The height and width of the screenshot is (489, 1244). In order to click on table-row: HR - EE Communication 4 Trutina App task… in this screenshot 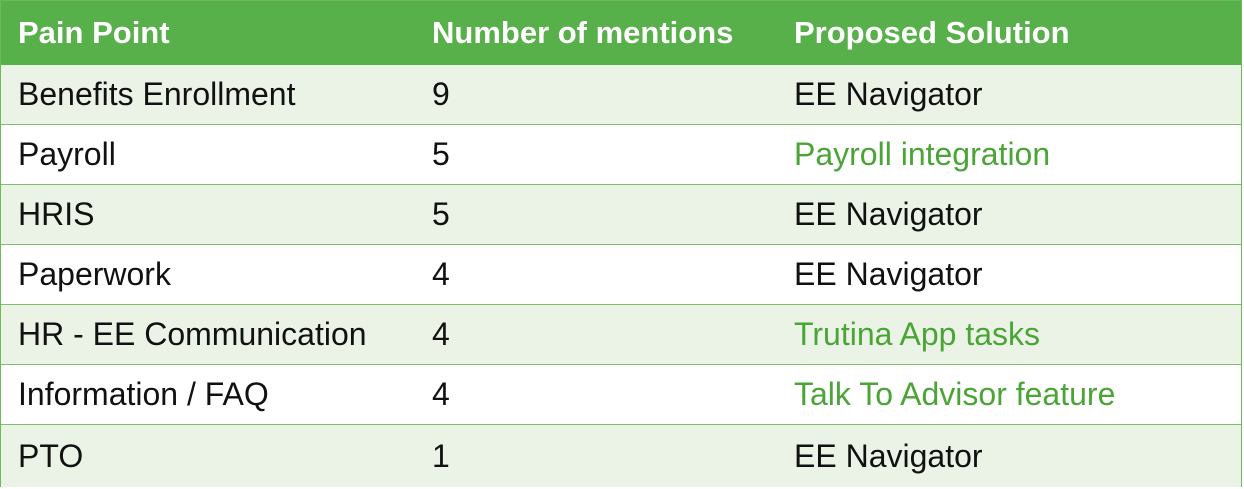, I will do `click(621, 335)`.